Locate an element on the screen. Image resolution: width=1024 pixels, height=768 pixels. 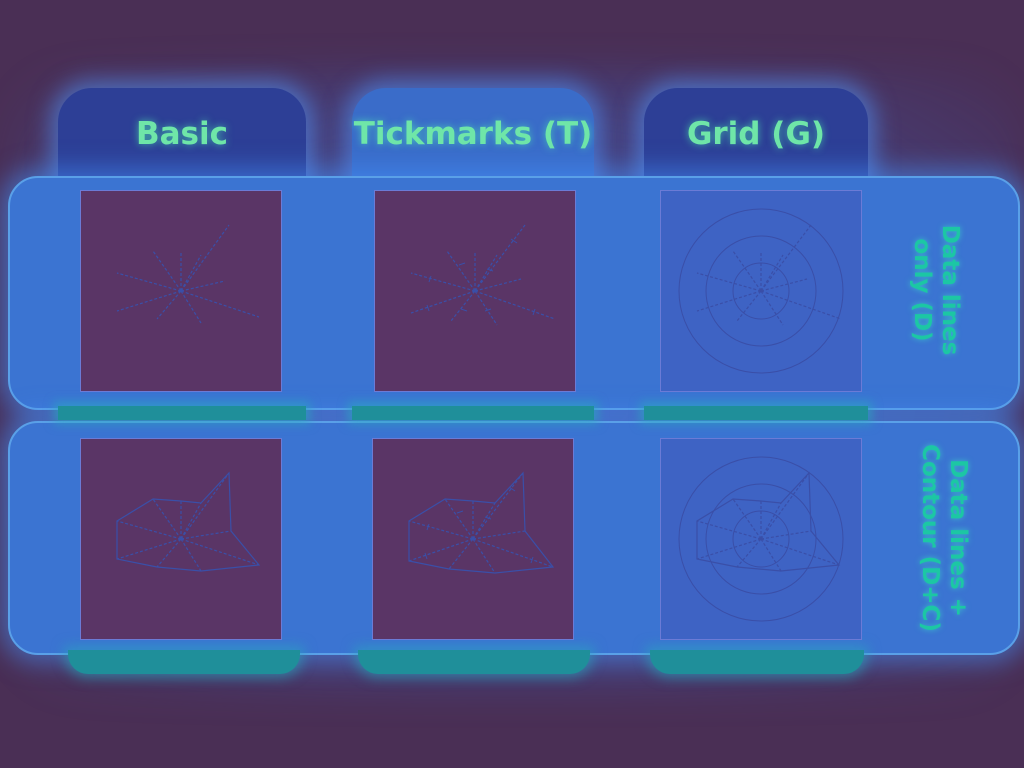
column-header-basic: Basic is located at coordinates (182, 138).